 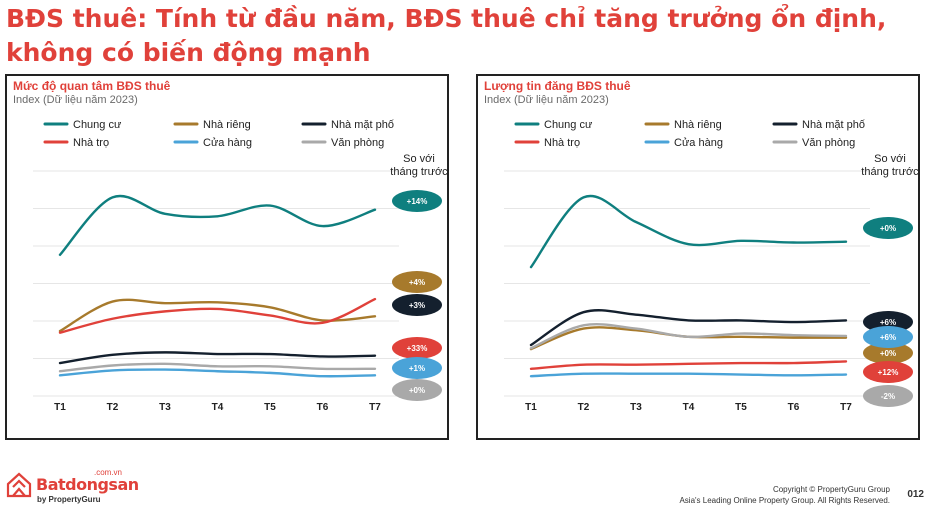 What do you see at coordinates (69, 499) in the screenshot?
I see `brand-byline: by PropertyGuru` at bounding box center [69, 499].